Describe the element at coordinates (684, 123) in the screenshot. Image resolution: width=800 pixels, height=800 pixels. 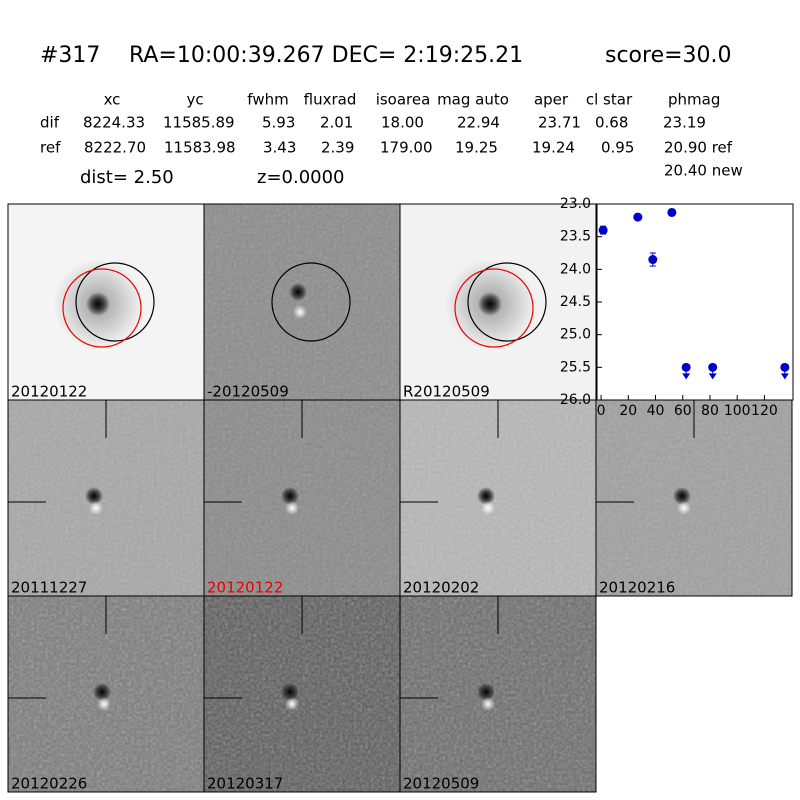
I see `table-cell: 23.19` at that location.